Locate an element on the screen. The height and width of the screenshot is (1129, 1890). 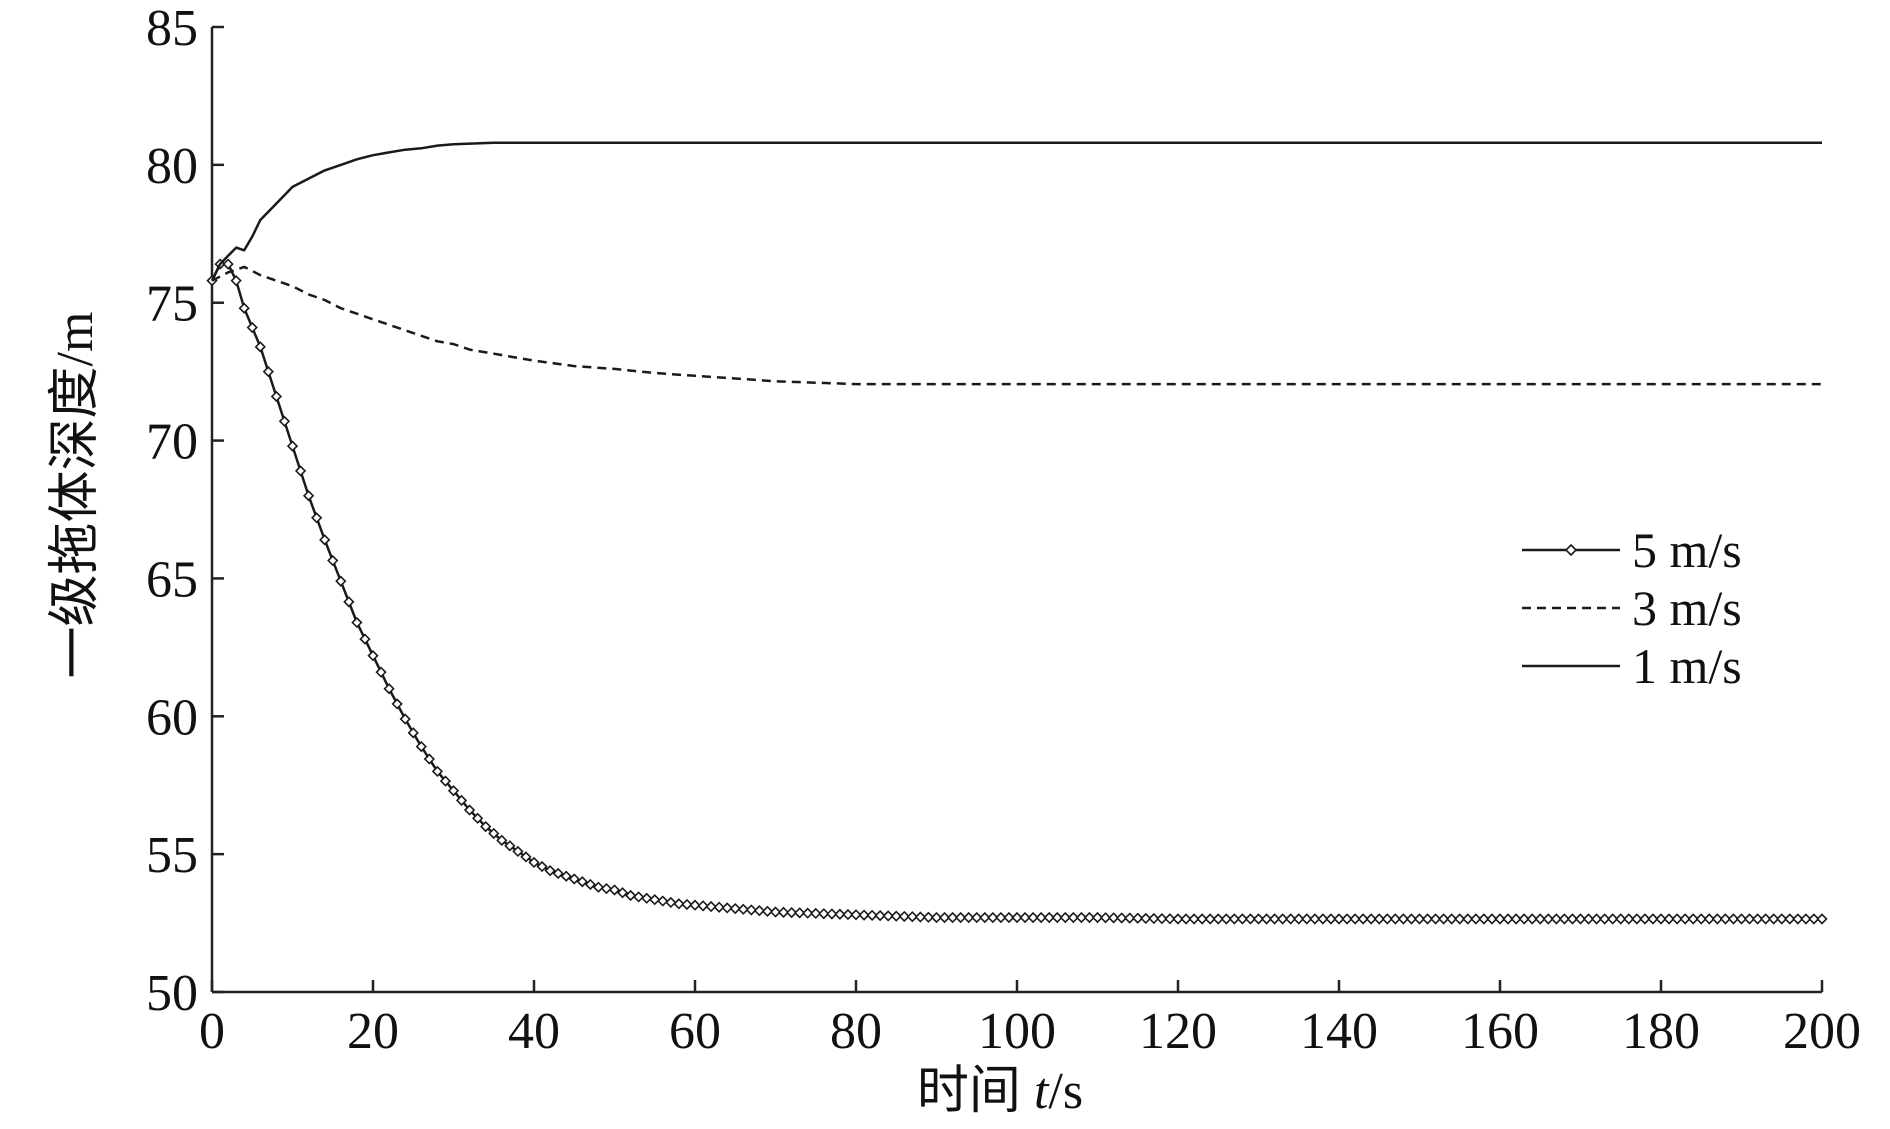
y-axis-ticks: 50 55 60 65 70 75 80 85 is located at coordinates (185, 511).